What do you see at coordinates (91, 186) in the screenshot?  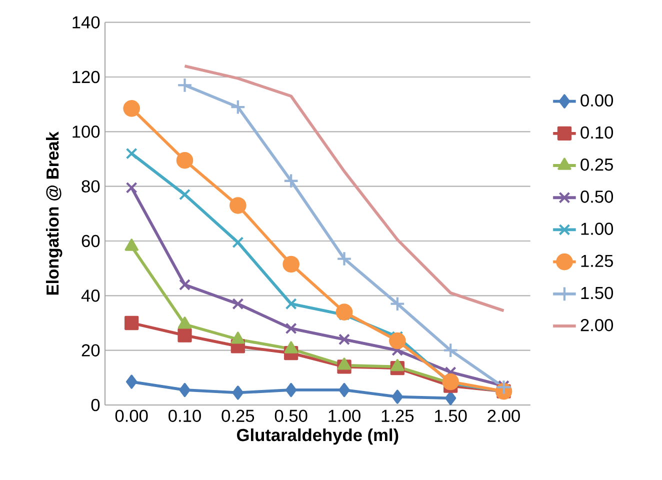 I see `y-tick-label: 80` at bounding box center [91, 186].